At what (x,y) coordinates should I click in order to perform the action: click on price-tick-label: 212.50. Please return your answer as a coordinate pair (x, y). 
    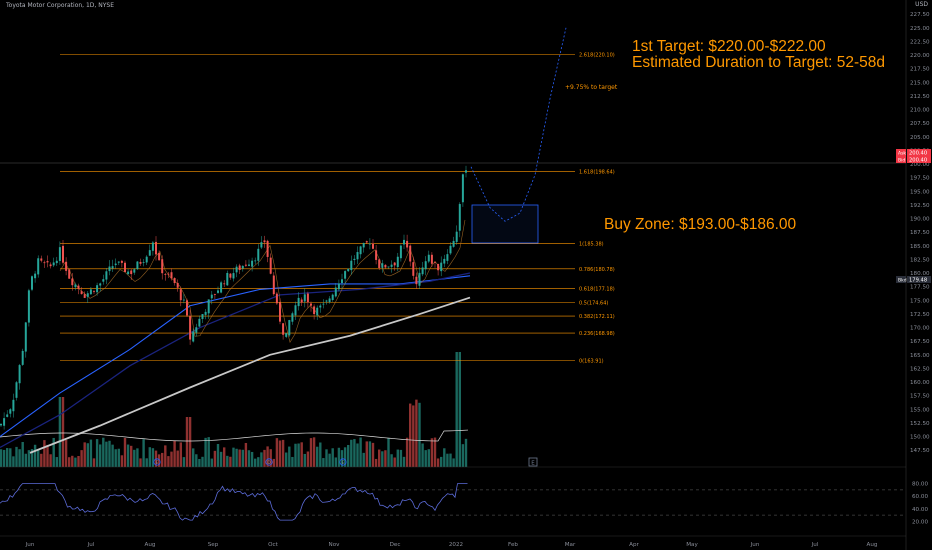
    Looking at the image, I should click on (920, 97).